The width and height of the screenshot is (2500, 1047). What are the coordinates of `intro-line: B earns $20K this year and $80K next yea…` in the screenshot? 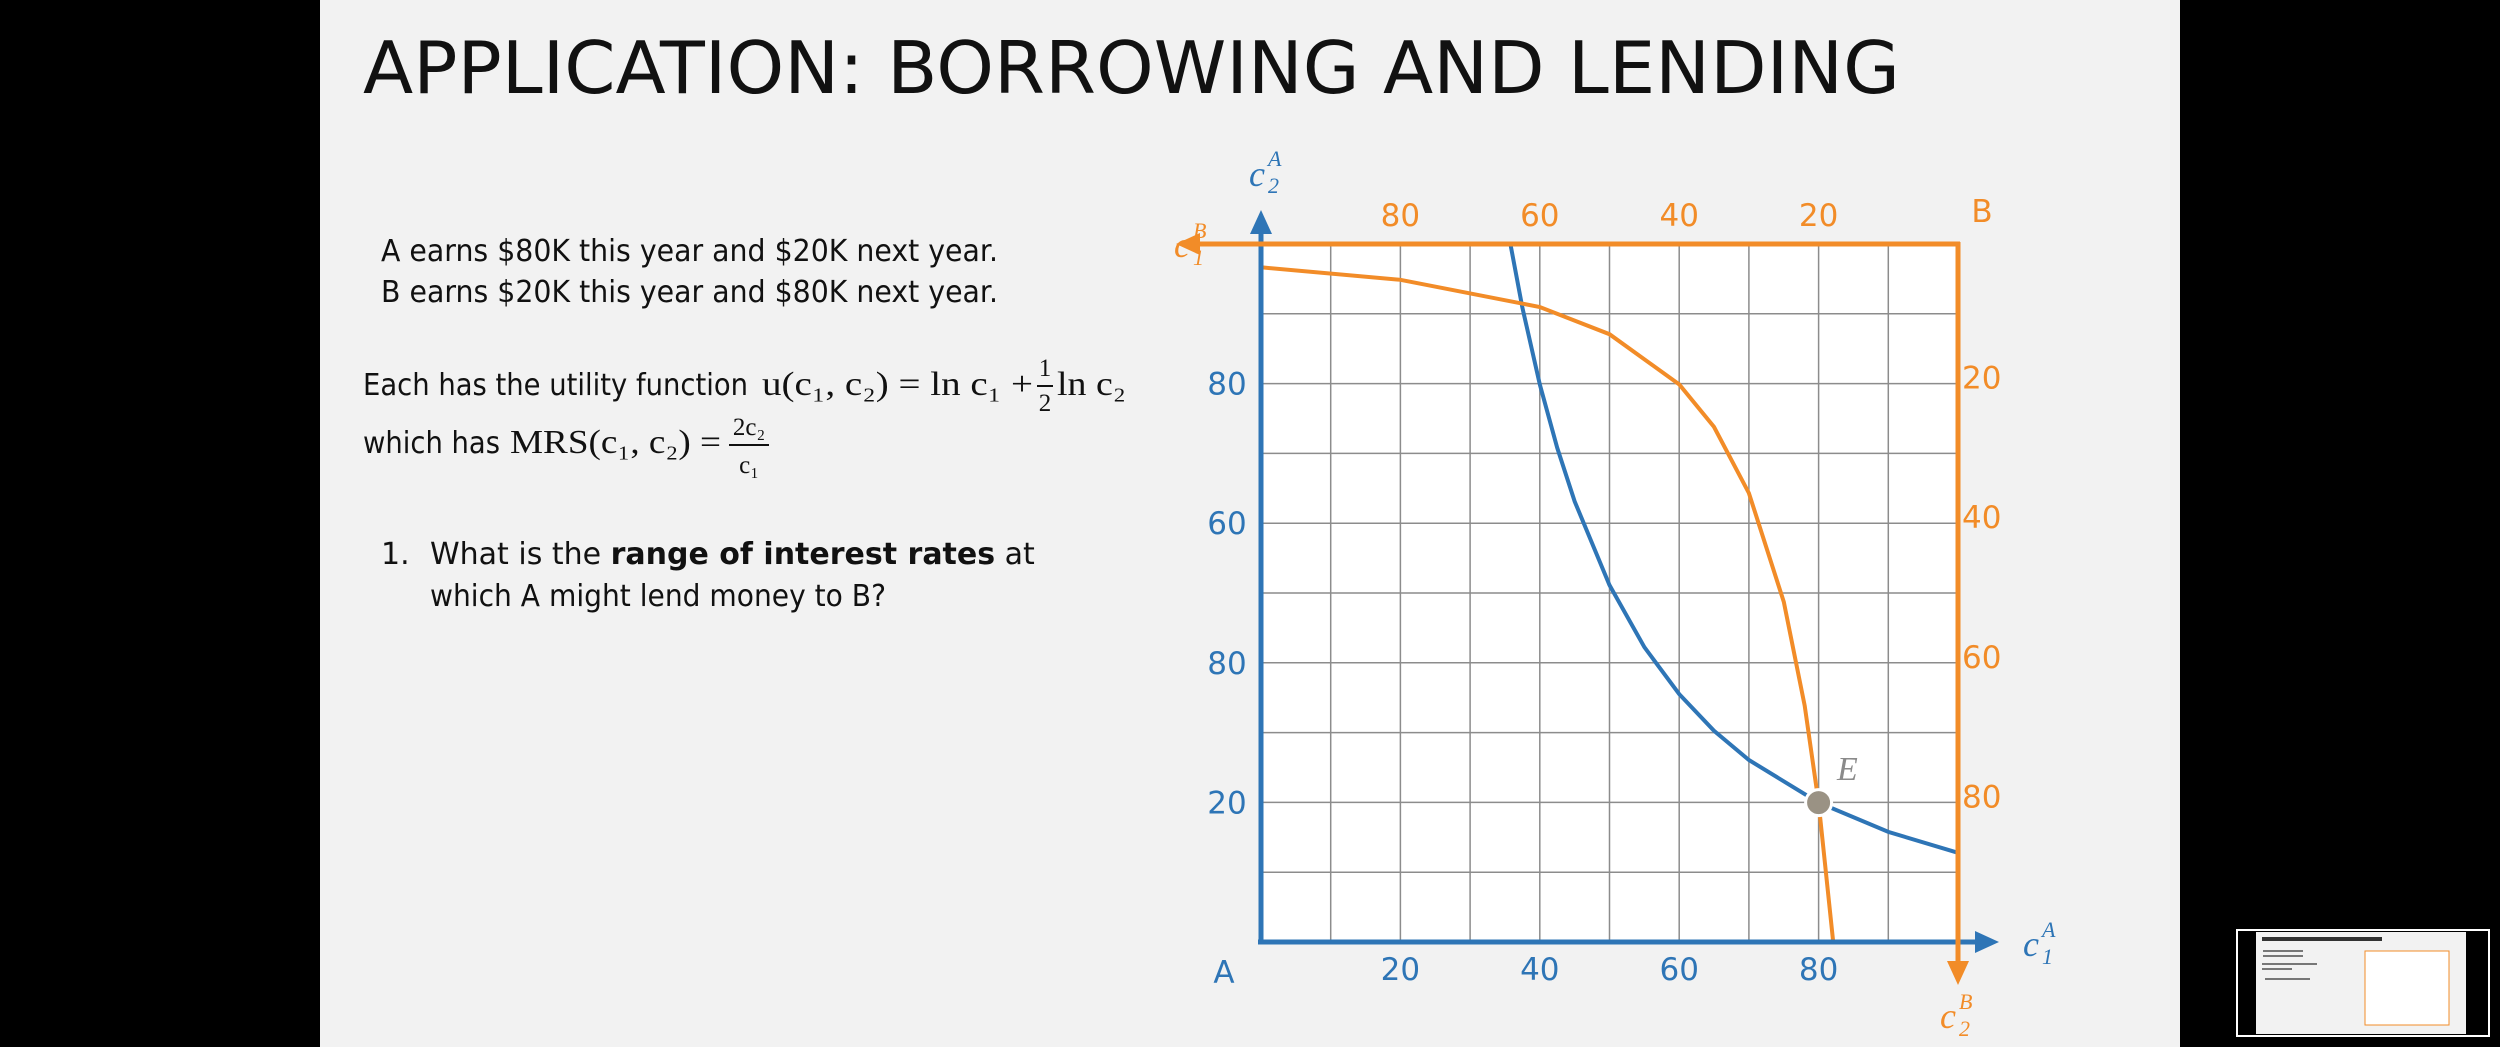 It's located at (689, 292).